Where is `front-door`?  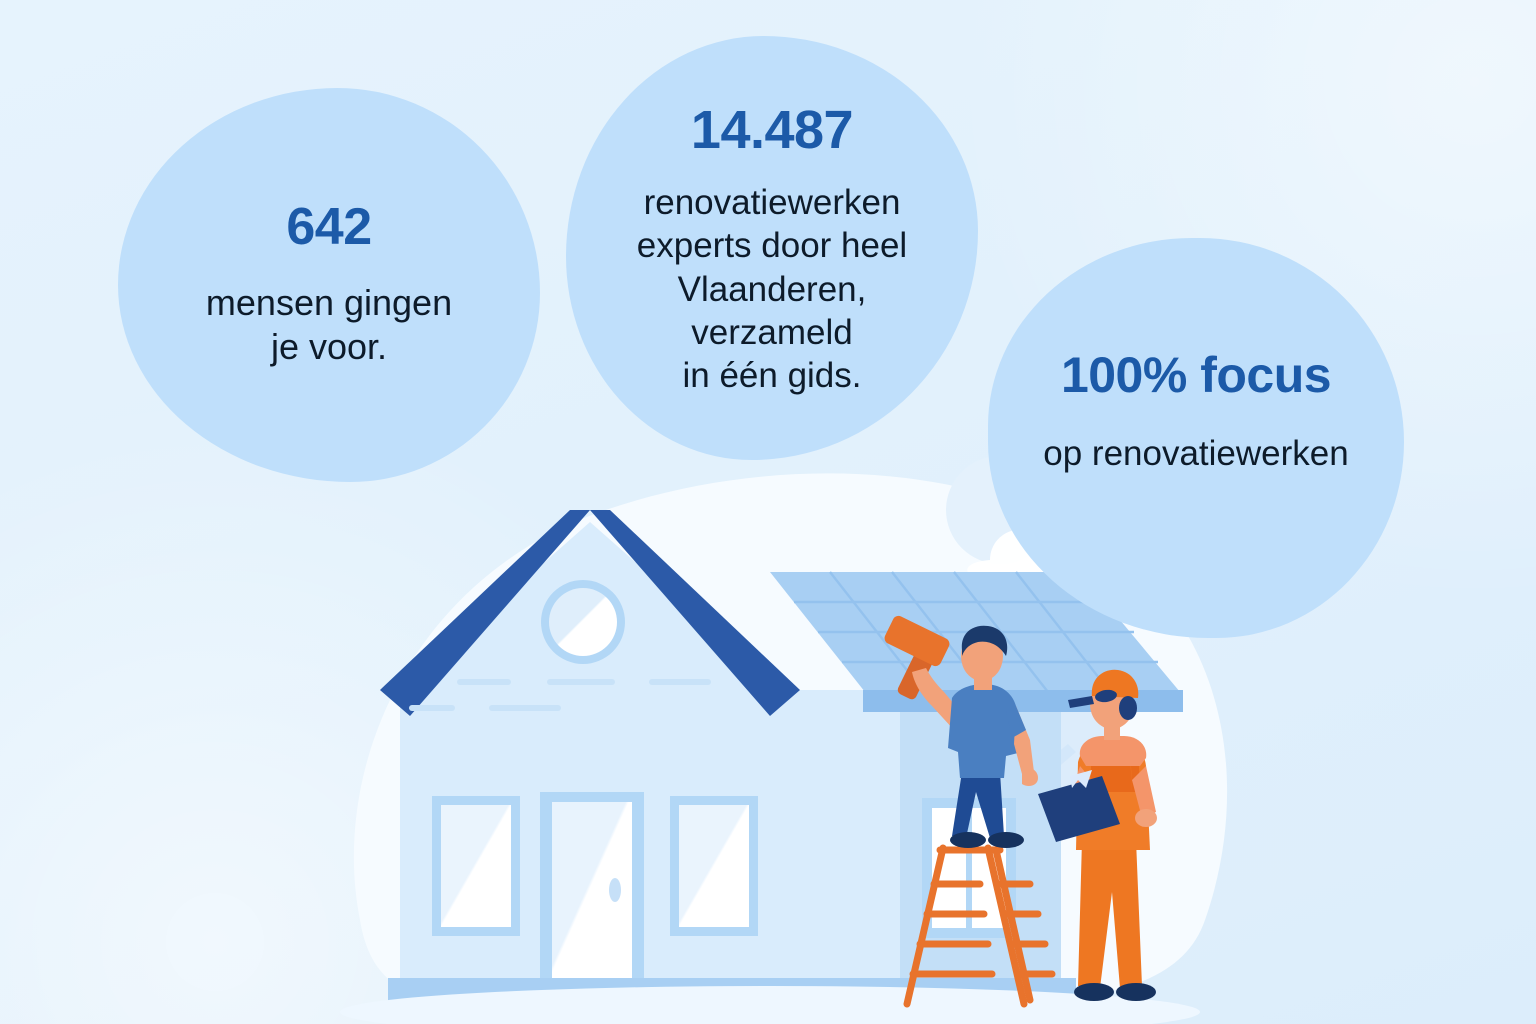
front-door is located at coordinates (592, 886).